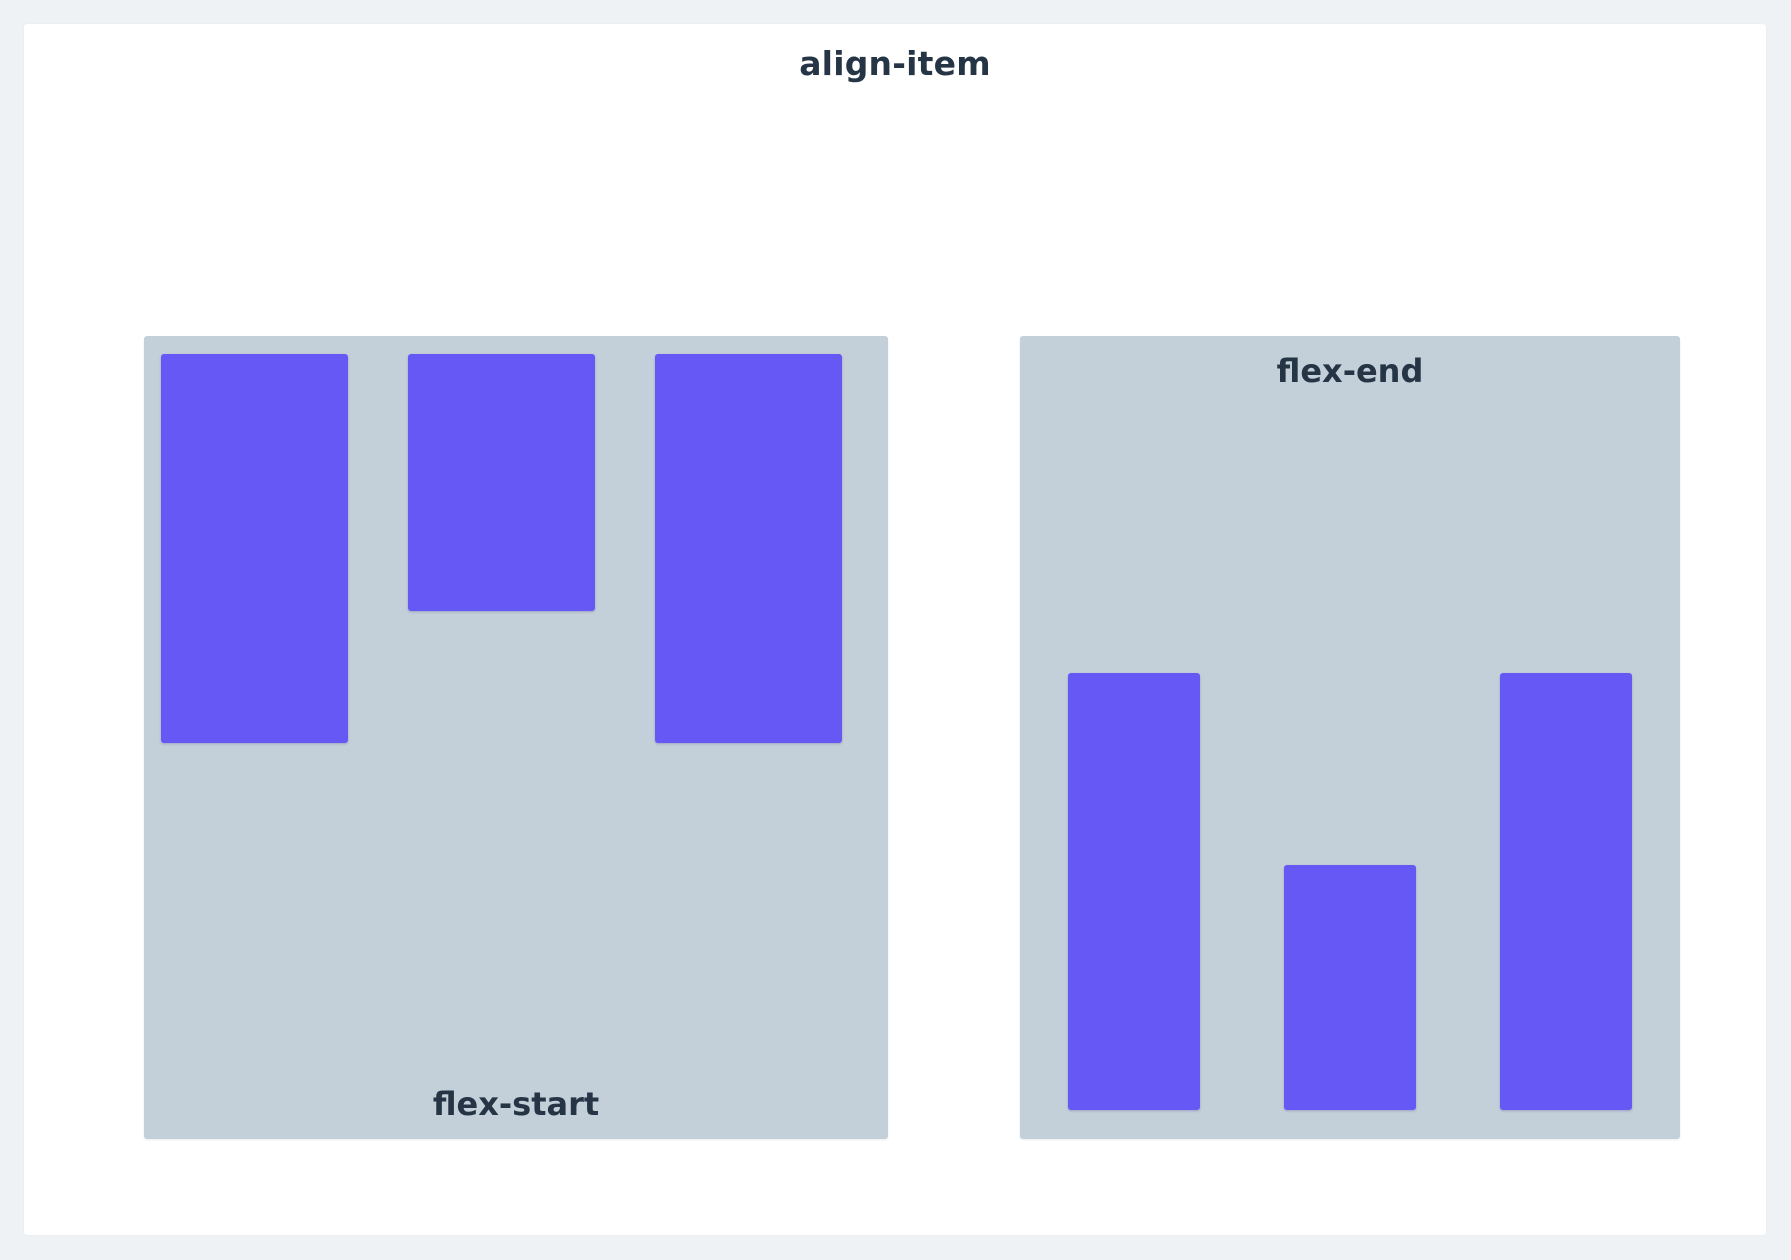  I want to click on flex-end-label: flex-end, so click(1350, 371).